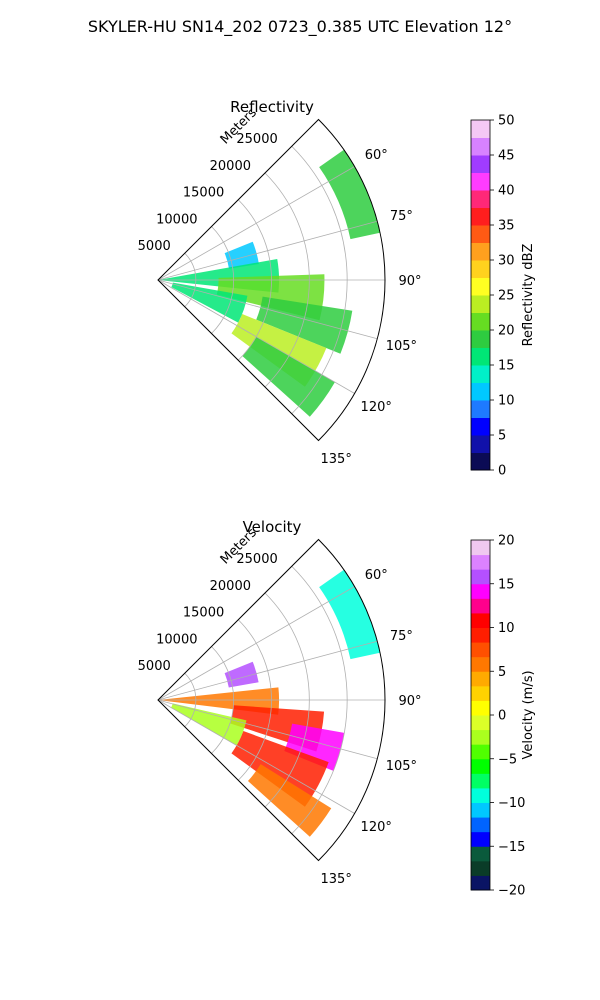  Describe the element at coordinates (506, 191) in the screenshot. I see `colorbar-tick-label: 40` at that location.